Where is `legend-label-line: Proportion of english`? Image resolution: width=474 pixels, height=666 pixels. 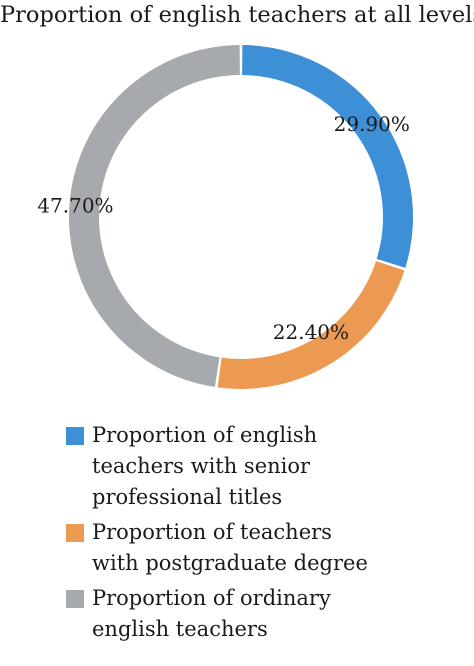 legend-label-line: Proportion of english is located at coordinates (205, 435).